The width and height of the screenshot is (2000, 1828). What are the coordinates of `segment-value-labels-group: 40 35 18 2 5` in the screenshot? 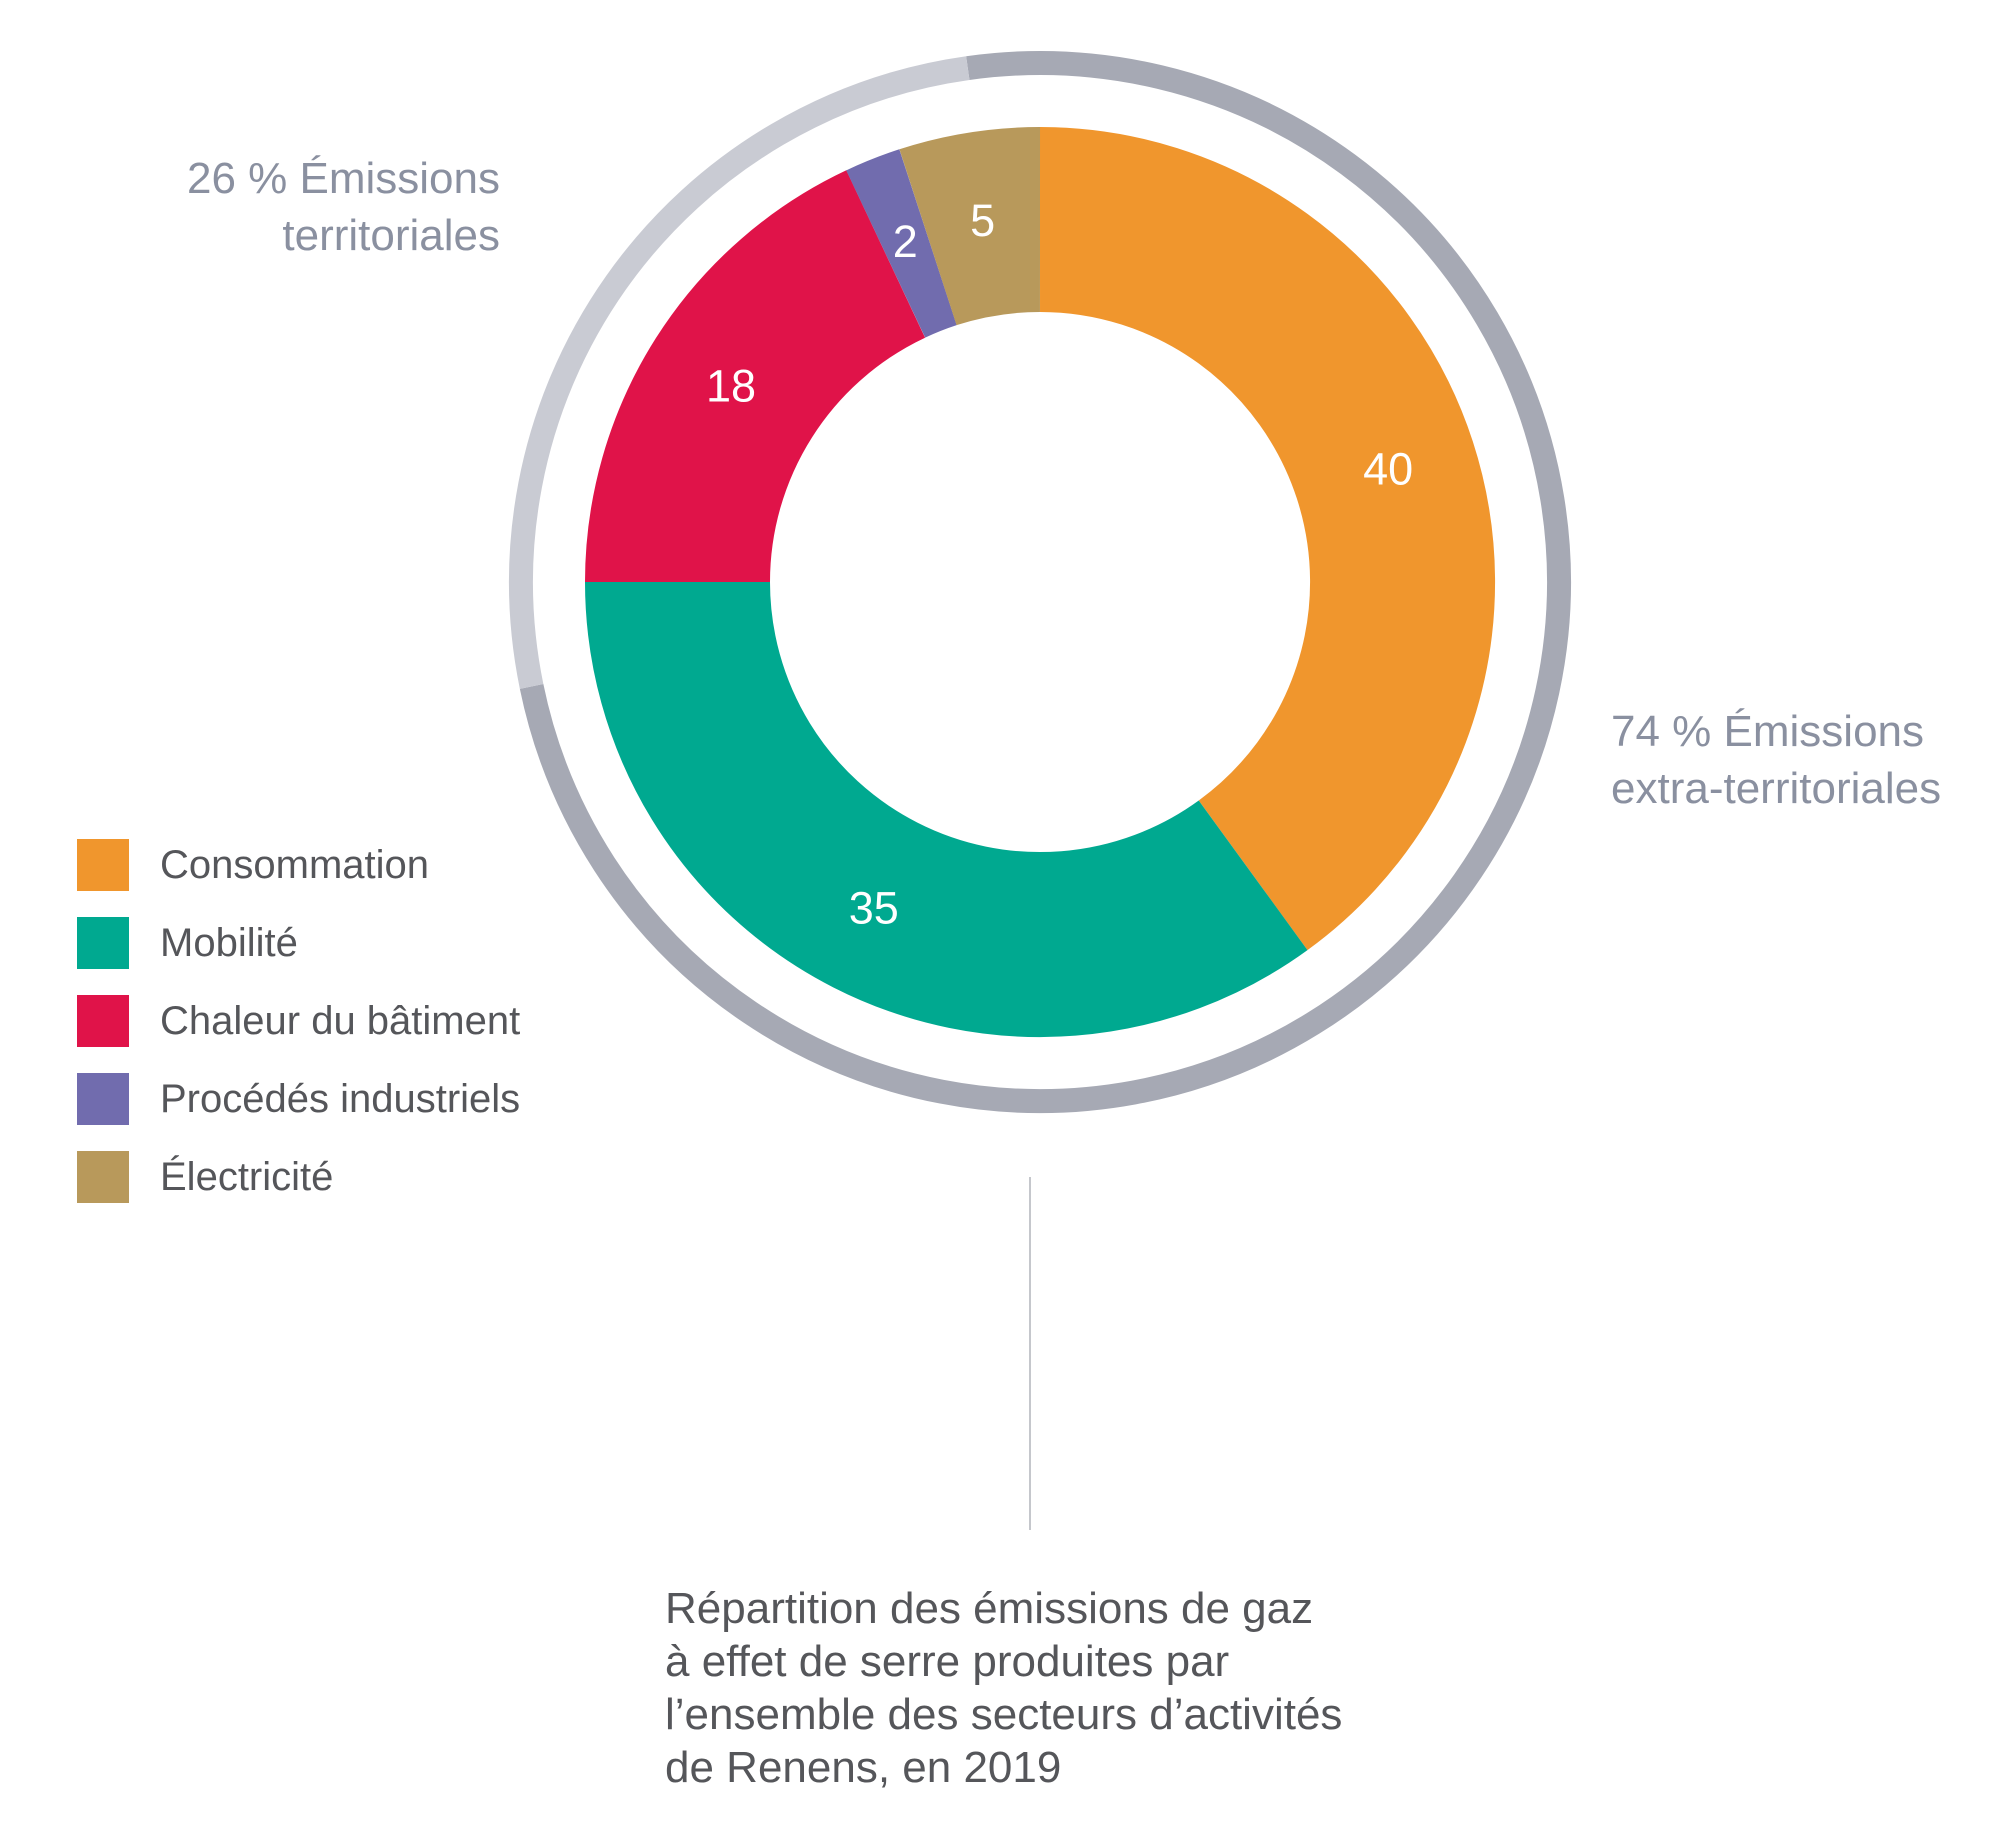 It's located at (1059, 564).